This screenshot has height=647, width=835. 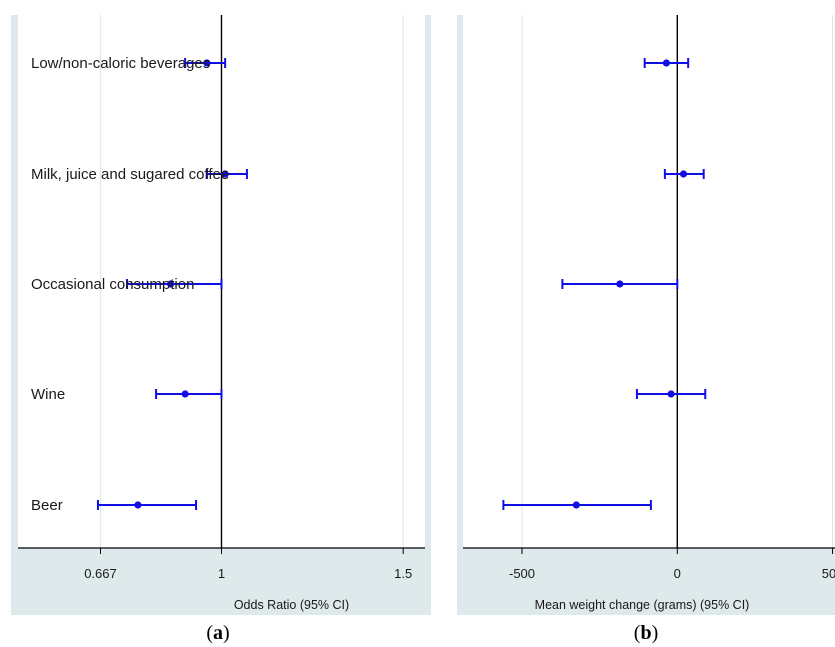 I want to click on category-label: Occasional consumption, so click(x=112, y=284).